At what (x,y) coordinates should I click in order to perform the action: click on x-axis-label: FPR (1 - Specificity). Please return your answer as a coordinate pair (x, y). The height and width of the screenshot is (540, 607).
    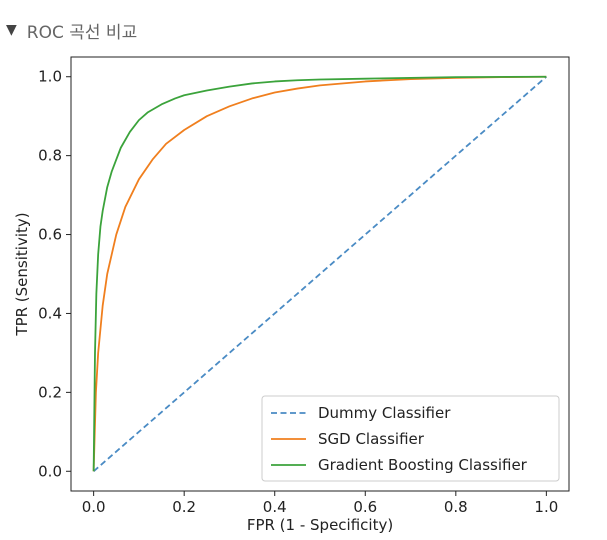
    Looking at the image, I should click on (320, 525).